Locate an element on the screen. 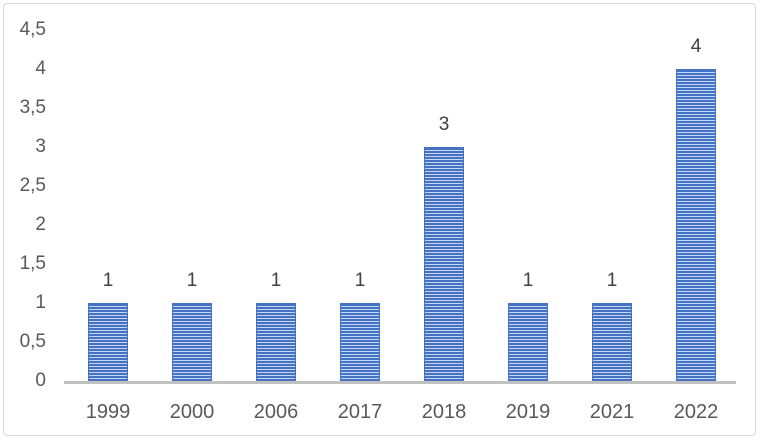  y-axis-tick-label: 2 is located at coordinates (40, 224).